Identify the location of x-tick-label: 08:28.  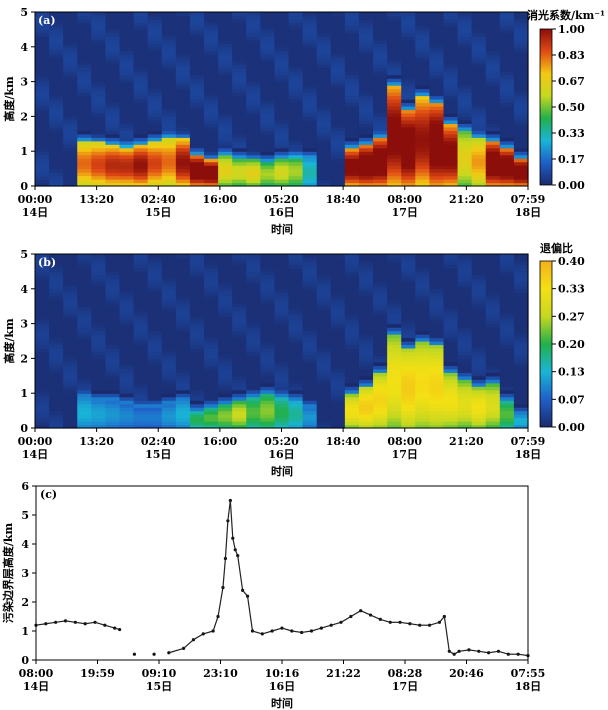
(405, 673).